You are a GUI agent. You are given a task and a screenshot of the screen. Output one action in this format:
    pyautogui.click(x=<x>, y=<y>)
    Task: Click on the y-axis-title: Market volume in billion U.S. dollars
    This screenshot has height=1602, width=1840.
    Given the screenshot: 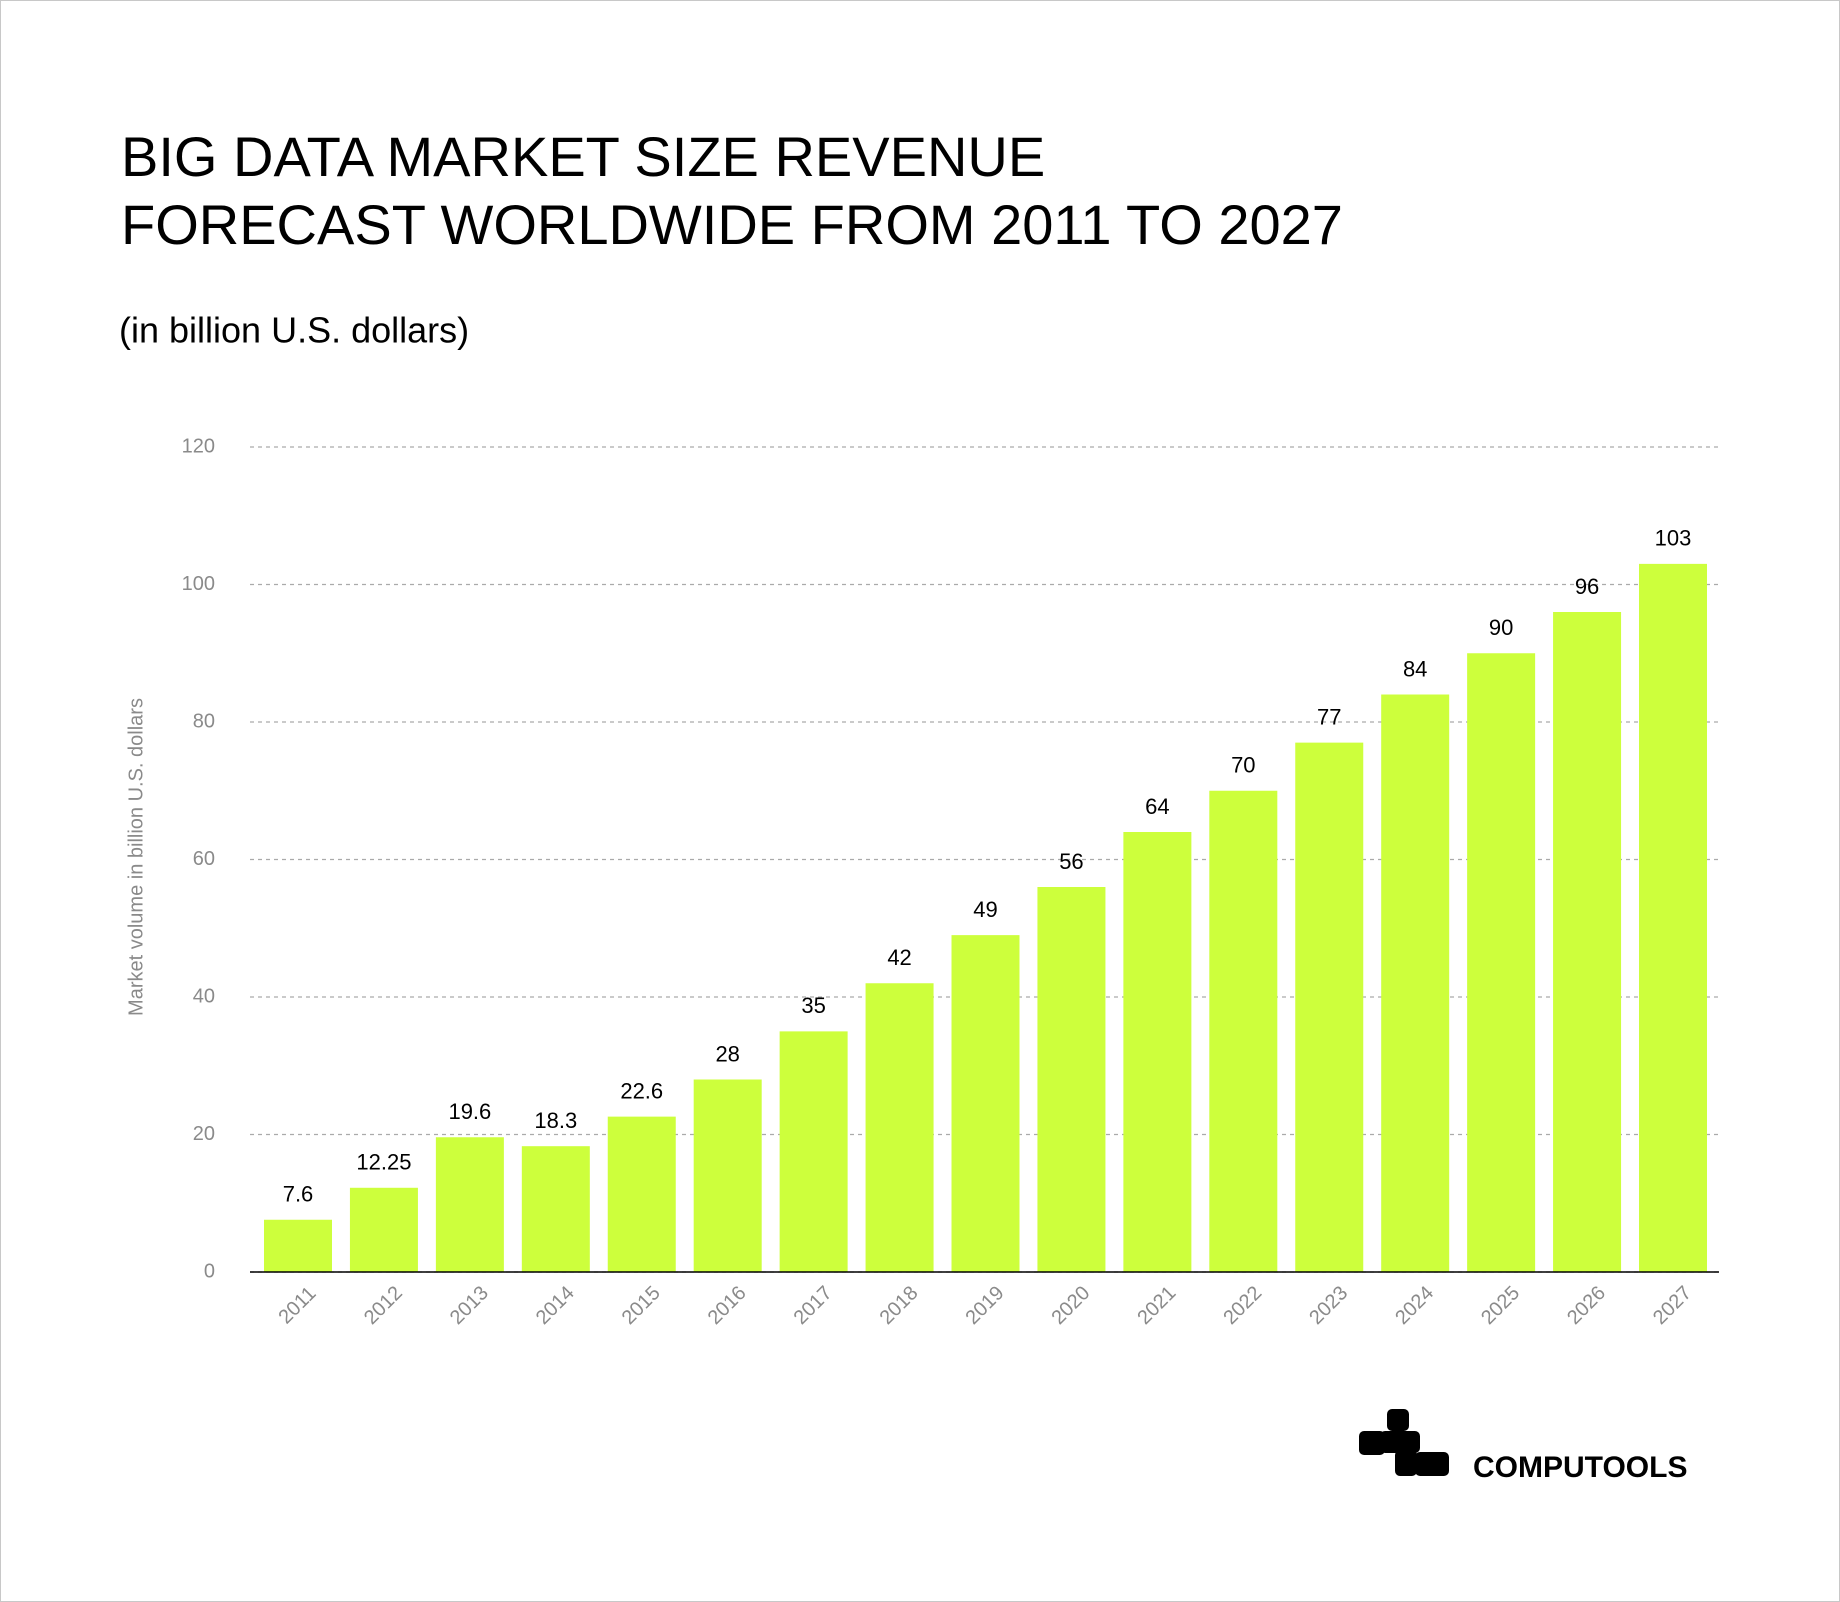 What is the action you would take?
    pyautogui.click(x=136, y=857)
    